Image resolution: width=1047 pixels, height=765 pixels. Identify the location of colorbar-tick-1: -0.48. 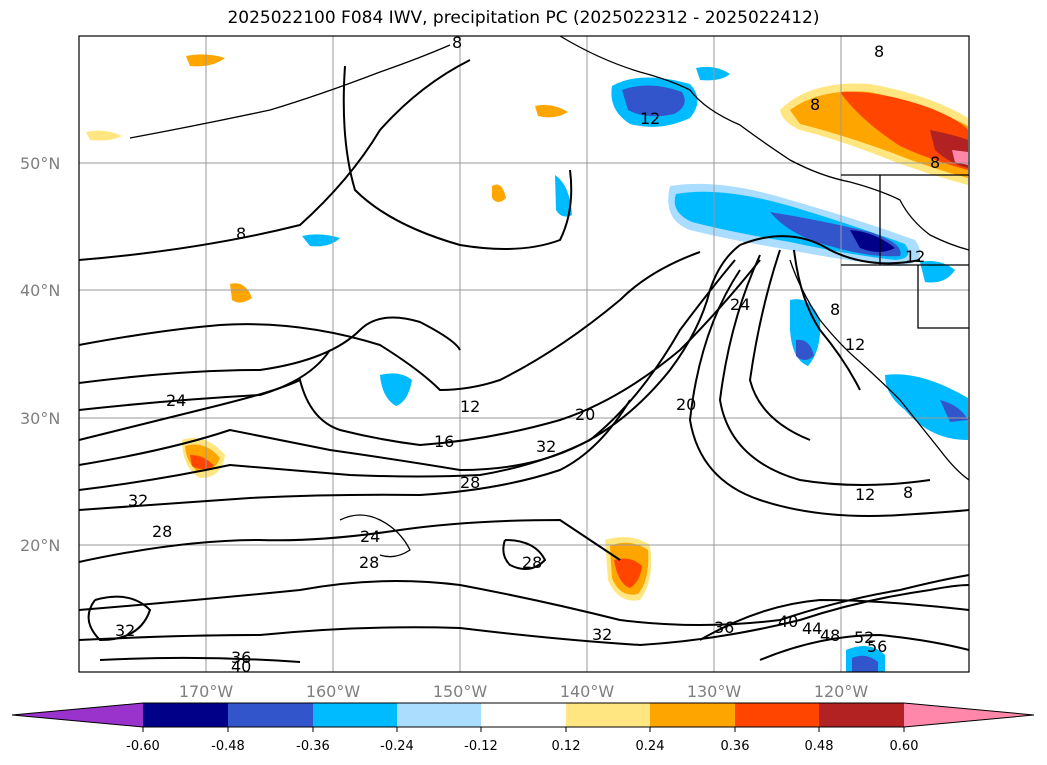
(228, 746).